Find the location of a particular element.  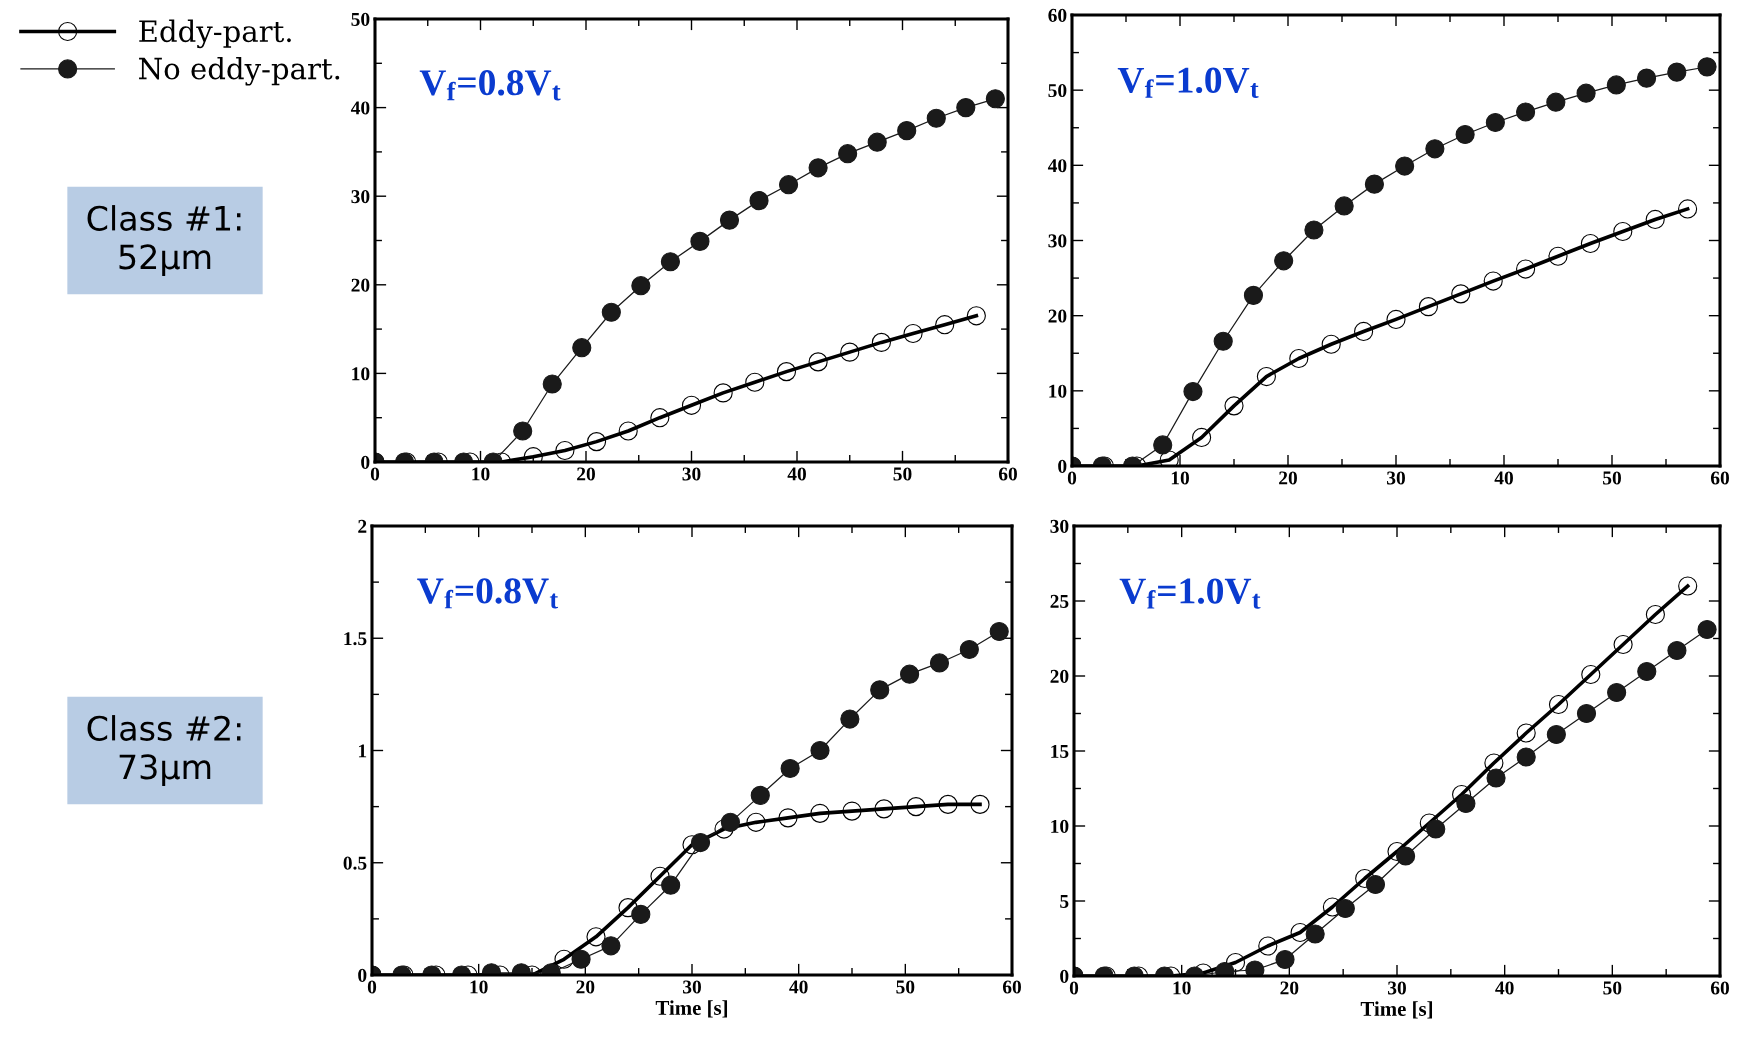

y-tick-label: 5 is located at coordinates (1064, 901).